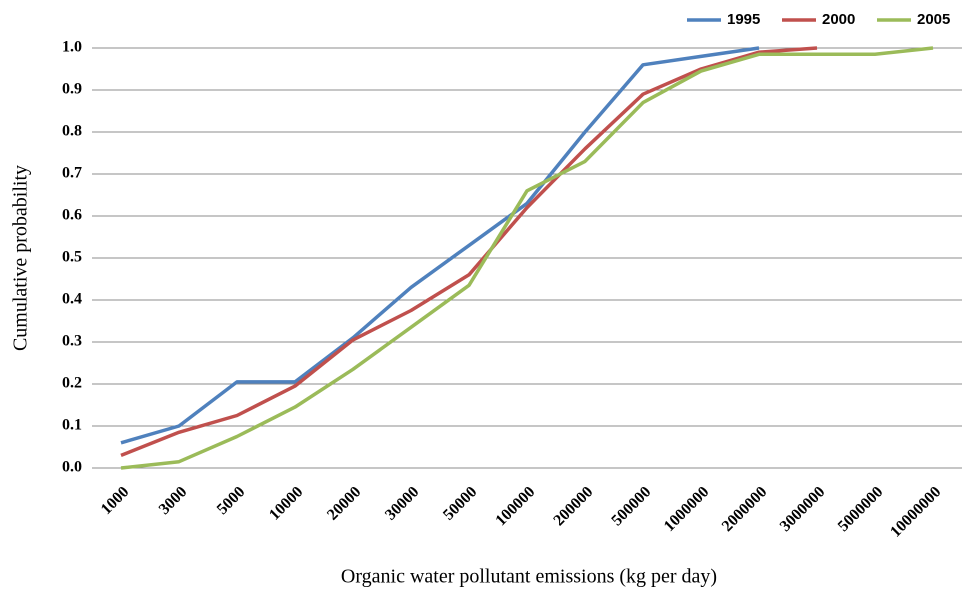 The image size is (966, 592). Describe the element at coordinates (72, 257) in the screenshot. I see `y-tick-label: 0.5` at that location.